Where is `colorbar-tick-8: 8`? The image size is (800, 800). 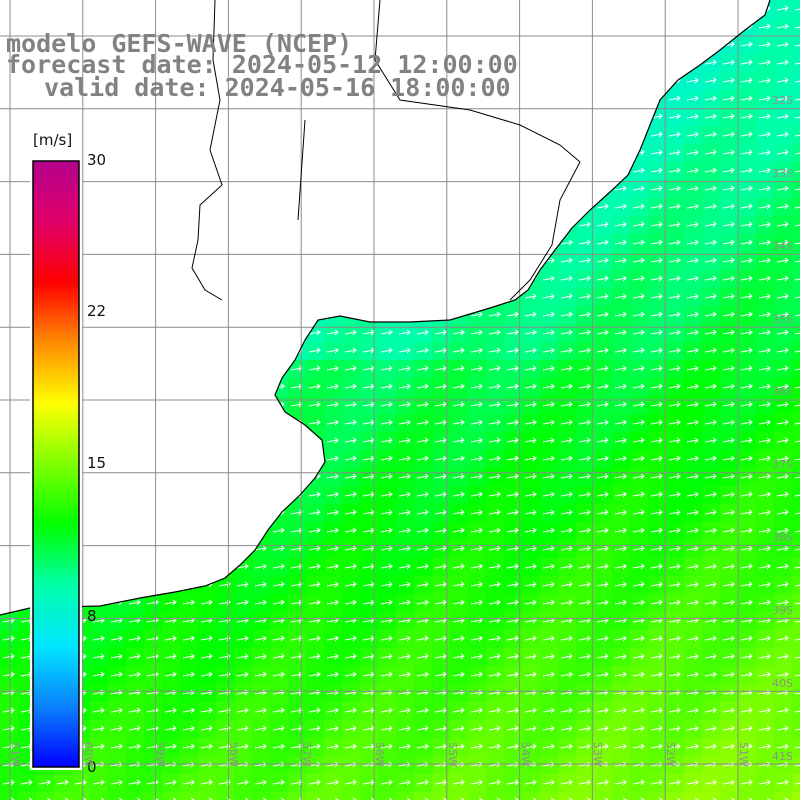
colorbar-tick-8: 8 is located at coordinates (92, 616).